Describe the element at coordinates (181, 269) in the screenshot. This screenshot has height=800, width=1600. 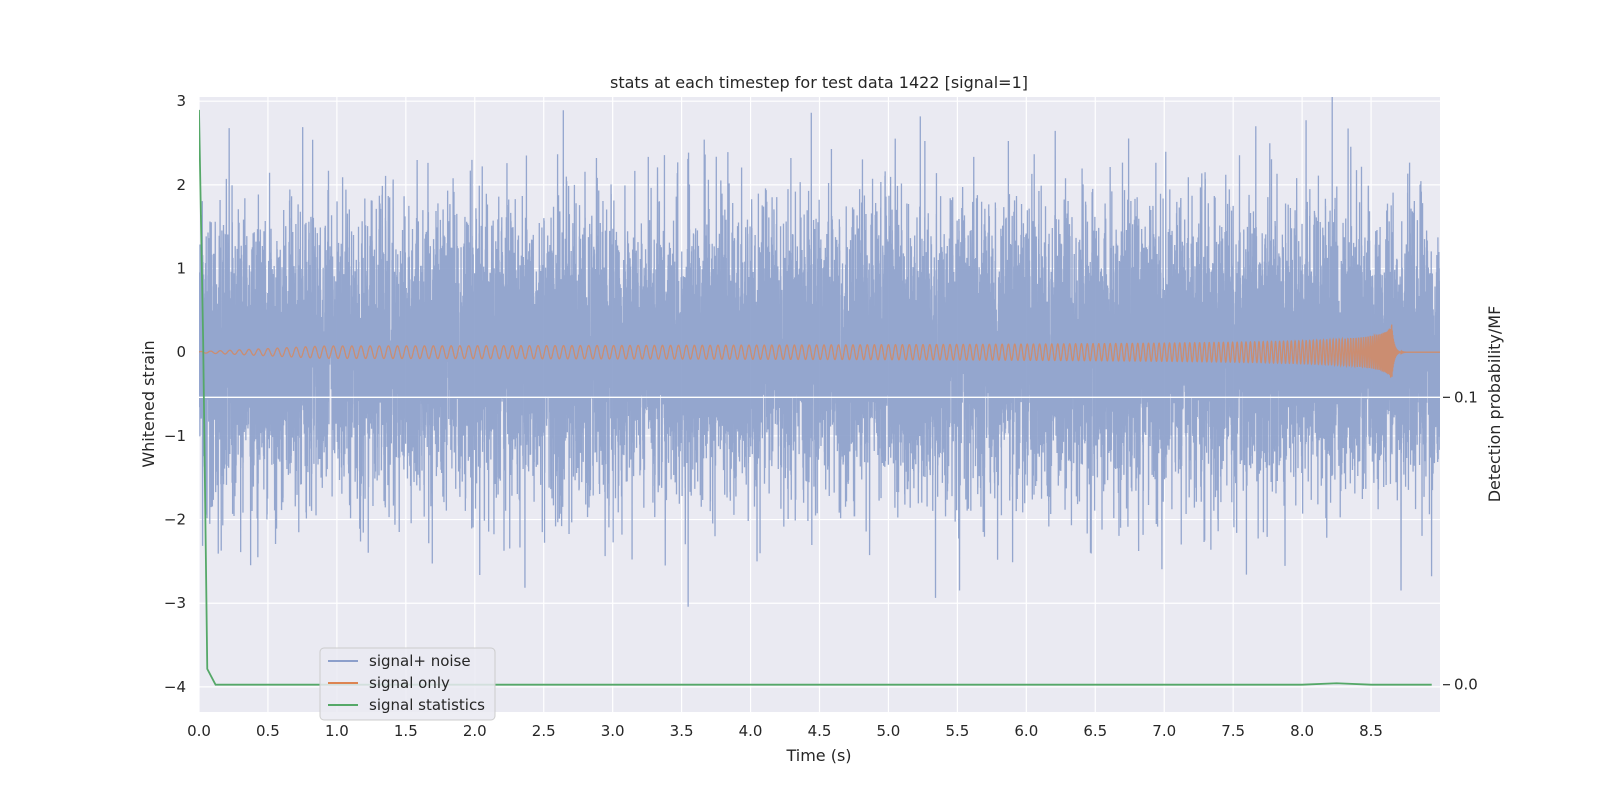
I see `y-tick-label: 1` at that location.